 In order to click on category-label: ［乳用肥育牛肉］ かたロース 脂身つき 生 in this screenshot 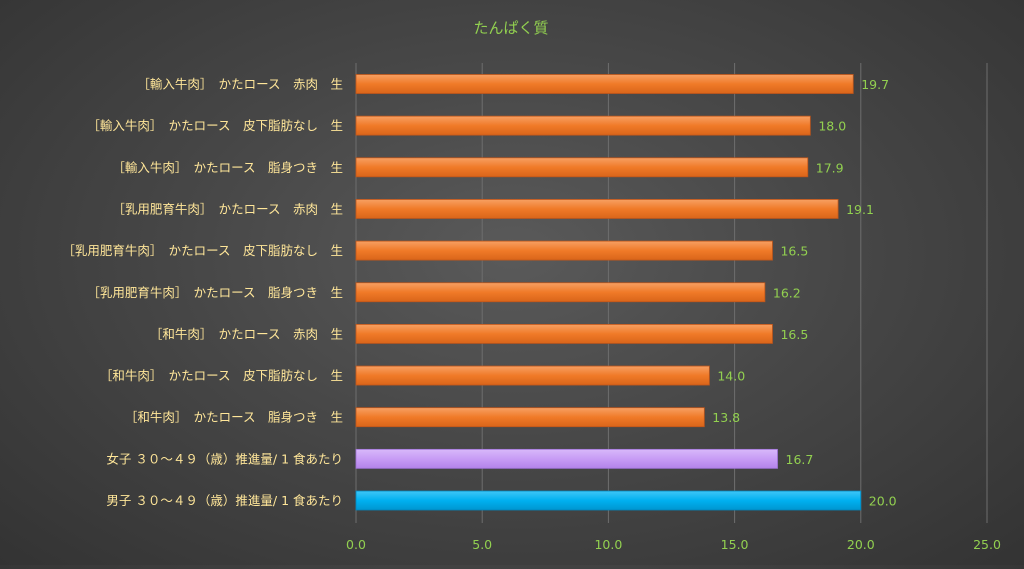, I will do `click(215, 292)`.